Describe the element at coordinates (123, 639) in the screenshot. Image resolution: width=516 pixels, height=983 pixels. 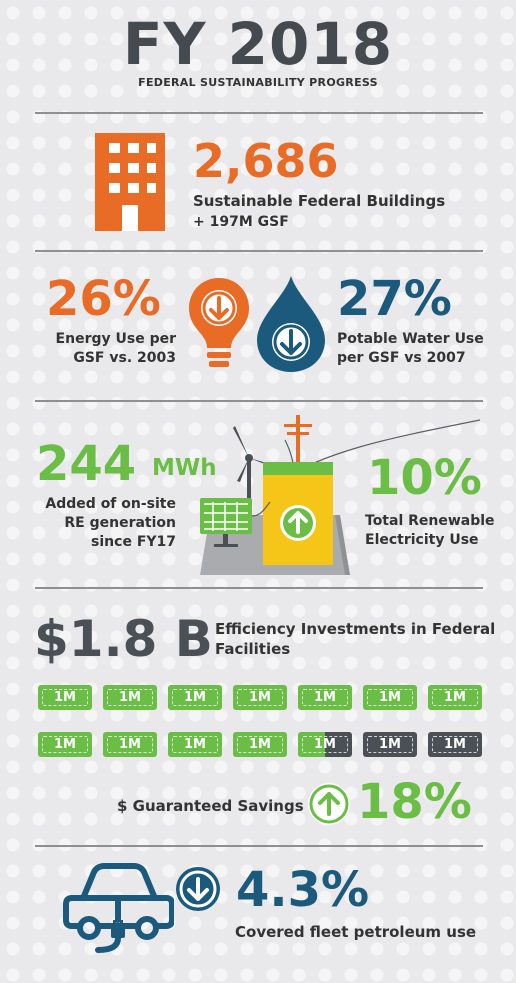
I see `investments-value: $1.8 B` at that location.